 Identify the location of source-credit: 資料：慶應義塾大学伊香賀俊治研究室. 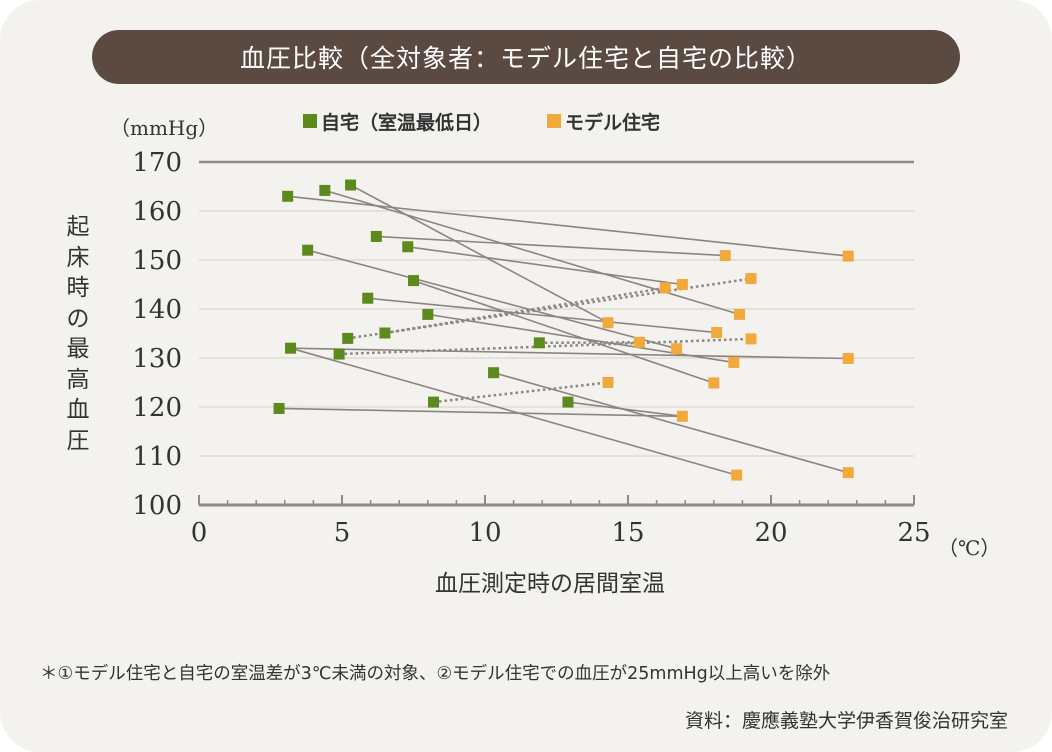
(846, 721).